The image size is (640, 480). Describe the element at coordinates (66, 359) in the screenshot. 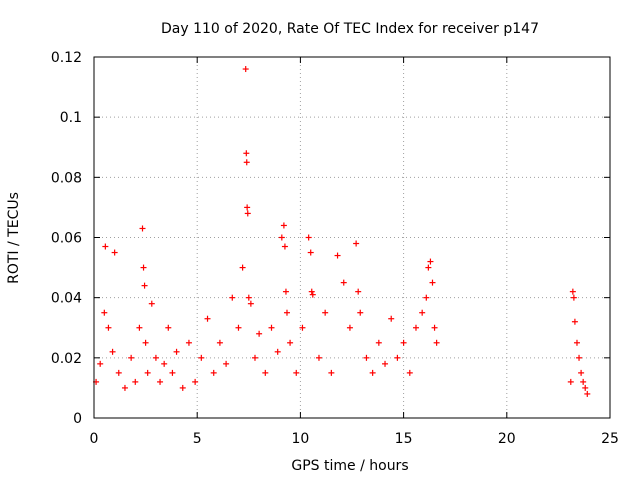

I see `y-tick-label: 0.02` at that location.